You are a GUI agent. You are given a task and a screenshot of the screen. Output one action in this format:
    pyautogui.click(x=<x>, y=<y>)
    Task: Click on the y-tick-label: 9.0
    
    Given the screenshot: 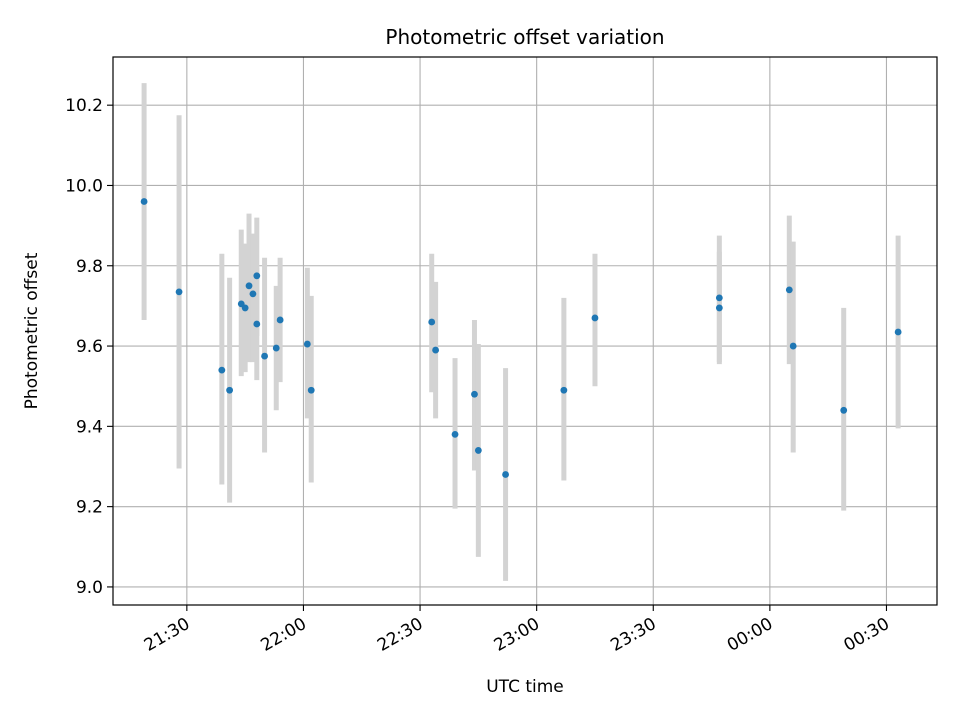 What is the action you would take?
    pyautogui.click(x=89, y=588)
    